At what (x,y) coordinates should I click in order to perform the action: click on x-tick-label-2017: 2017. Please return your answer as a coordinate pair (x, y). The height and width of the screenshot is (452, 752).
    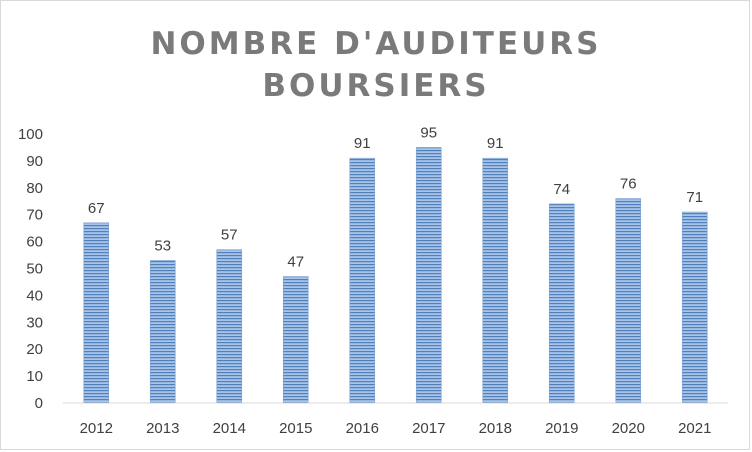
    Looking at the image, I should click on (428, 428).